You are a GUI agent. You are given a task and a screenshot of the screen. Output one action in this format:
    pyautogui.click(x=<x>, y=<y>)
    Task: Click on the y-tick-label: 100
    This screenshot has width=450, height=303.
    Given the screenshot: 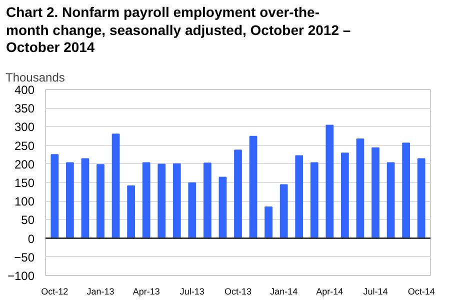 What is the action you would take?
    pyautogui.click(x=24, y=201)
    